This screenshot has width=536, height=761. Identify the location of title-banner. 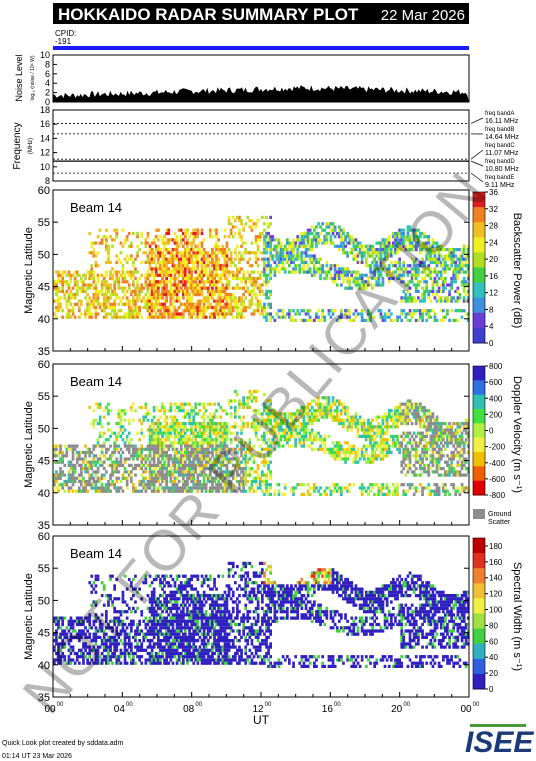
(261, 13).